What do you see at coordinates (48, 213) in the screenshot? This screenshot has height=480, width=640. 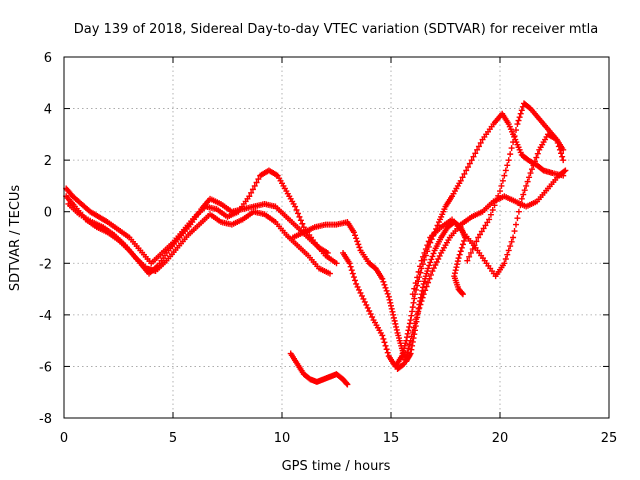 I see `y-tick-label: 0` at bounding box center [48, 213].